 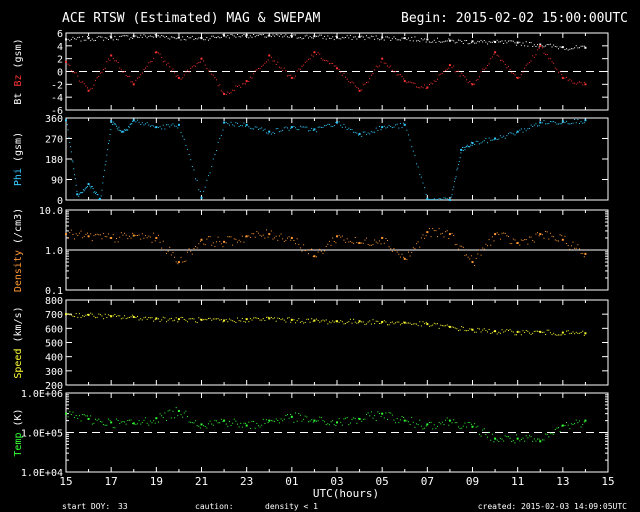 I want to click on y-tick-label: 400, so click(x=54, y=358).